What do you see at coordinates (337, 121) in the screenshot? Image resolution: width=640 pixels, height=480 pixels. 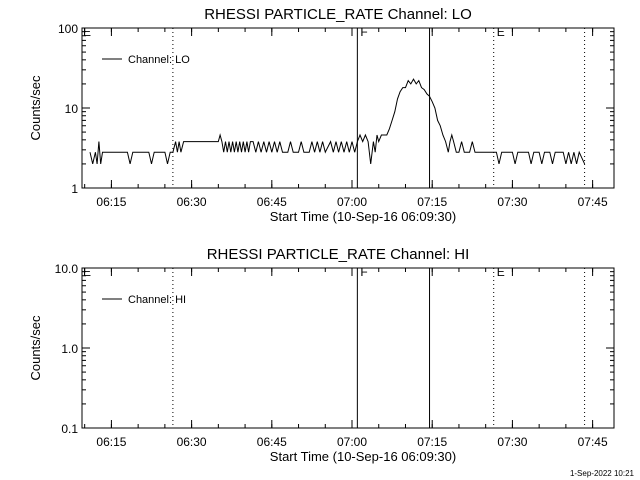 I see `series-line` at bounding box center [337, 121].